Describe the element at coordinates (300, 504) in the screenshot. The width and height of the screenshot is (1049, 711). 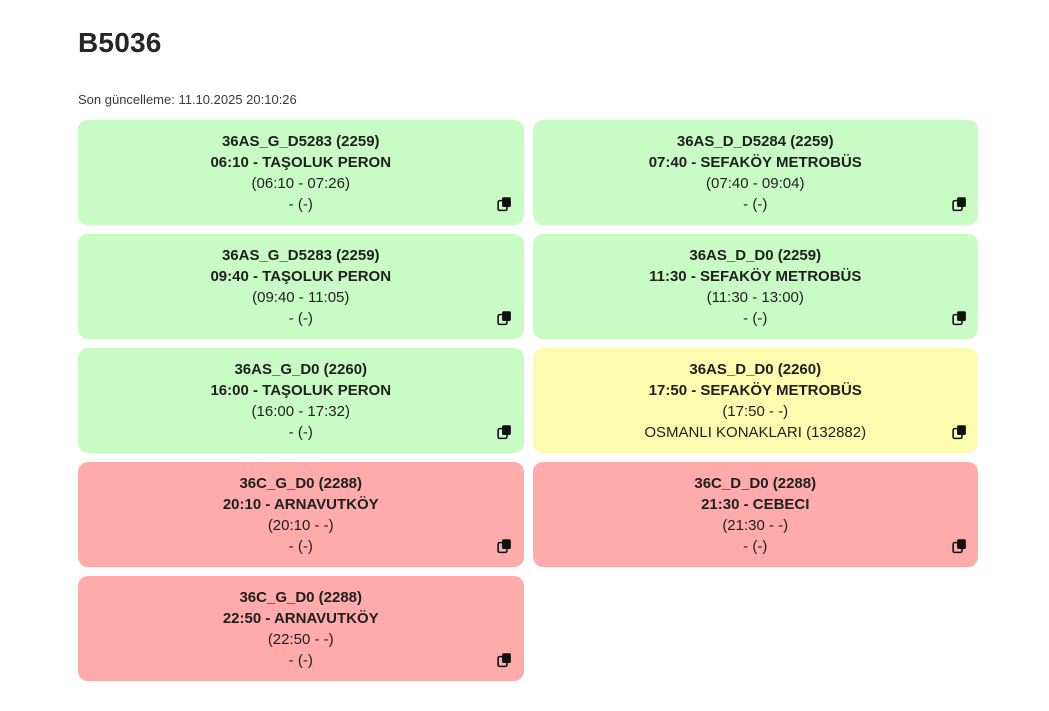
I see `trip-departure: 20:10 - ARNAVUTKÖY` at that location.